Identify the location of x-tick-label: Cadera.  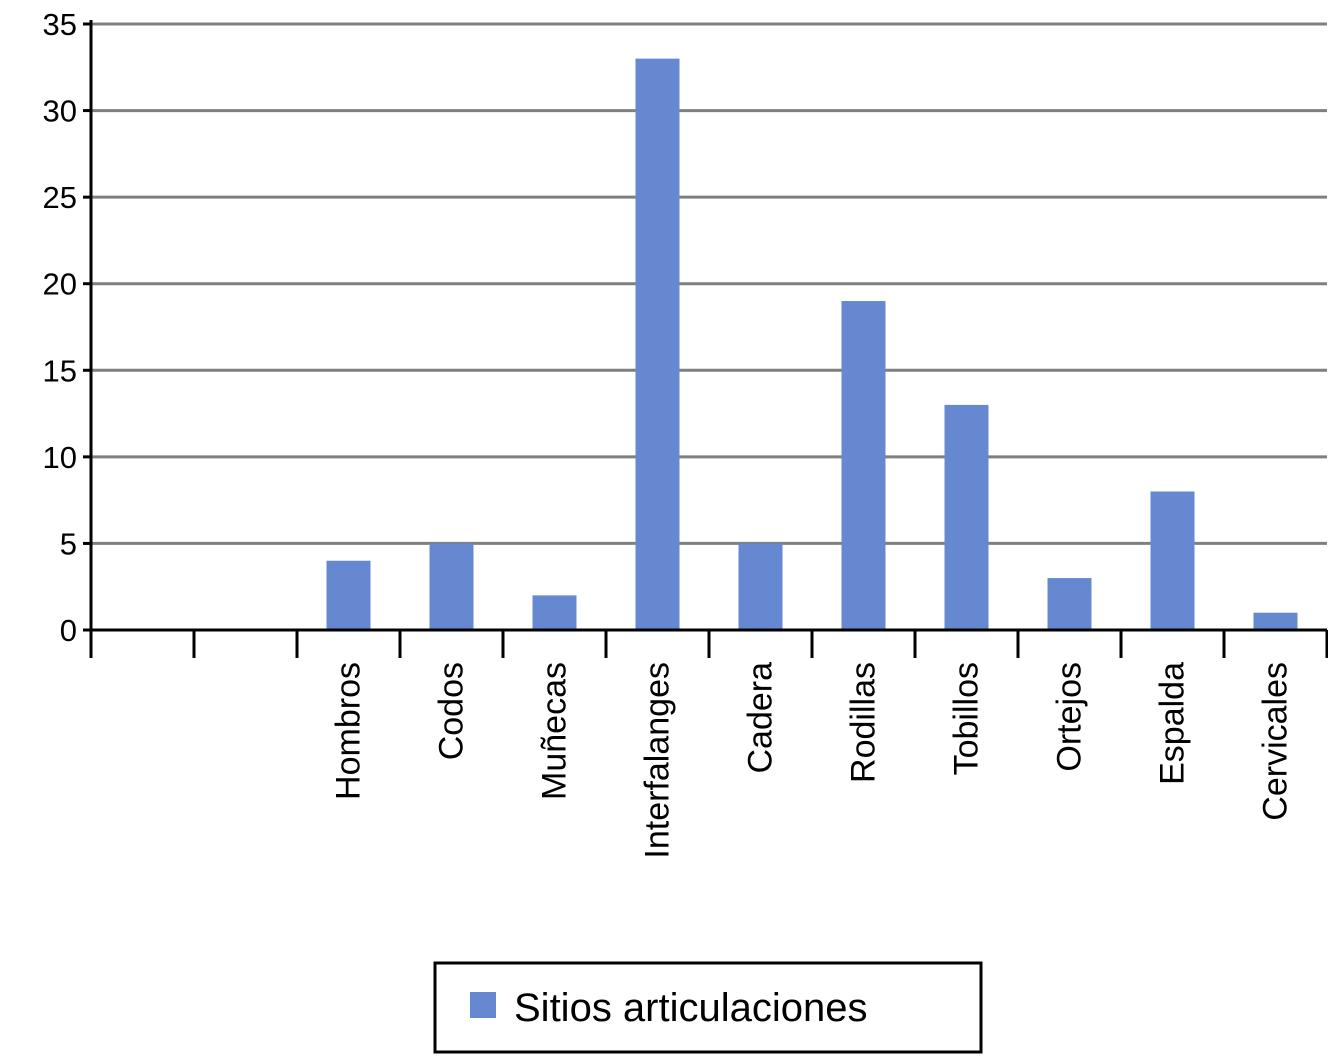
(761, 718).